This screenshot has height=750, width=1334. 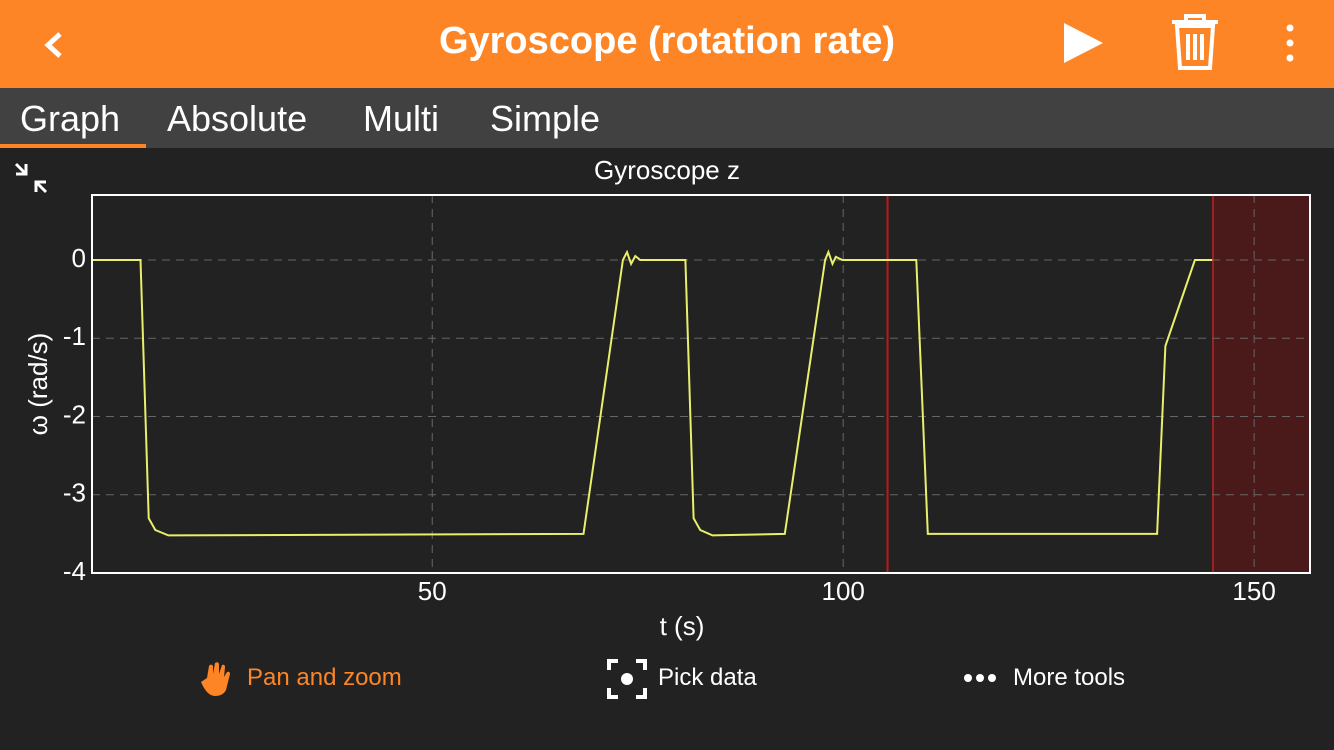 I want to click on pan-zoom-tool: Pan and zoom, so click(x=324, y=677).